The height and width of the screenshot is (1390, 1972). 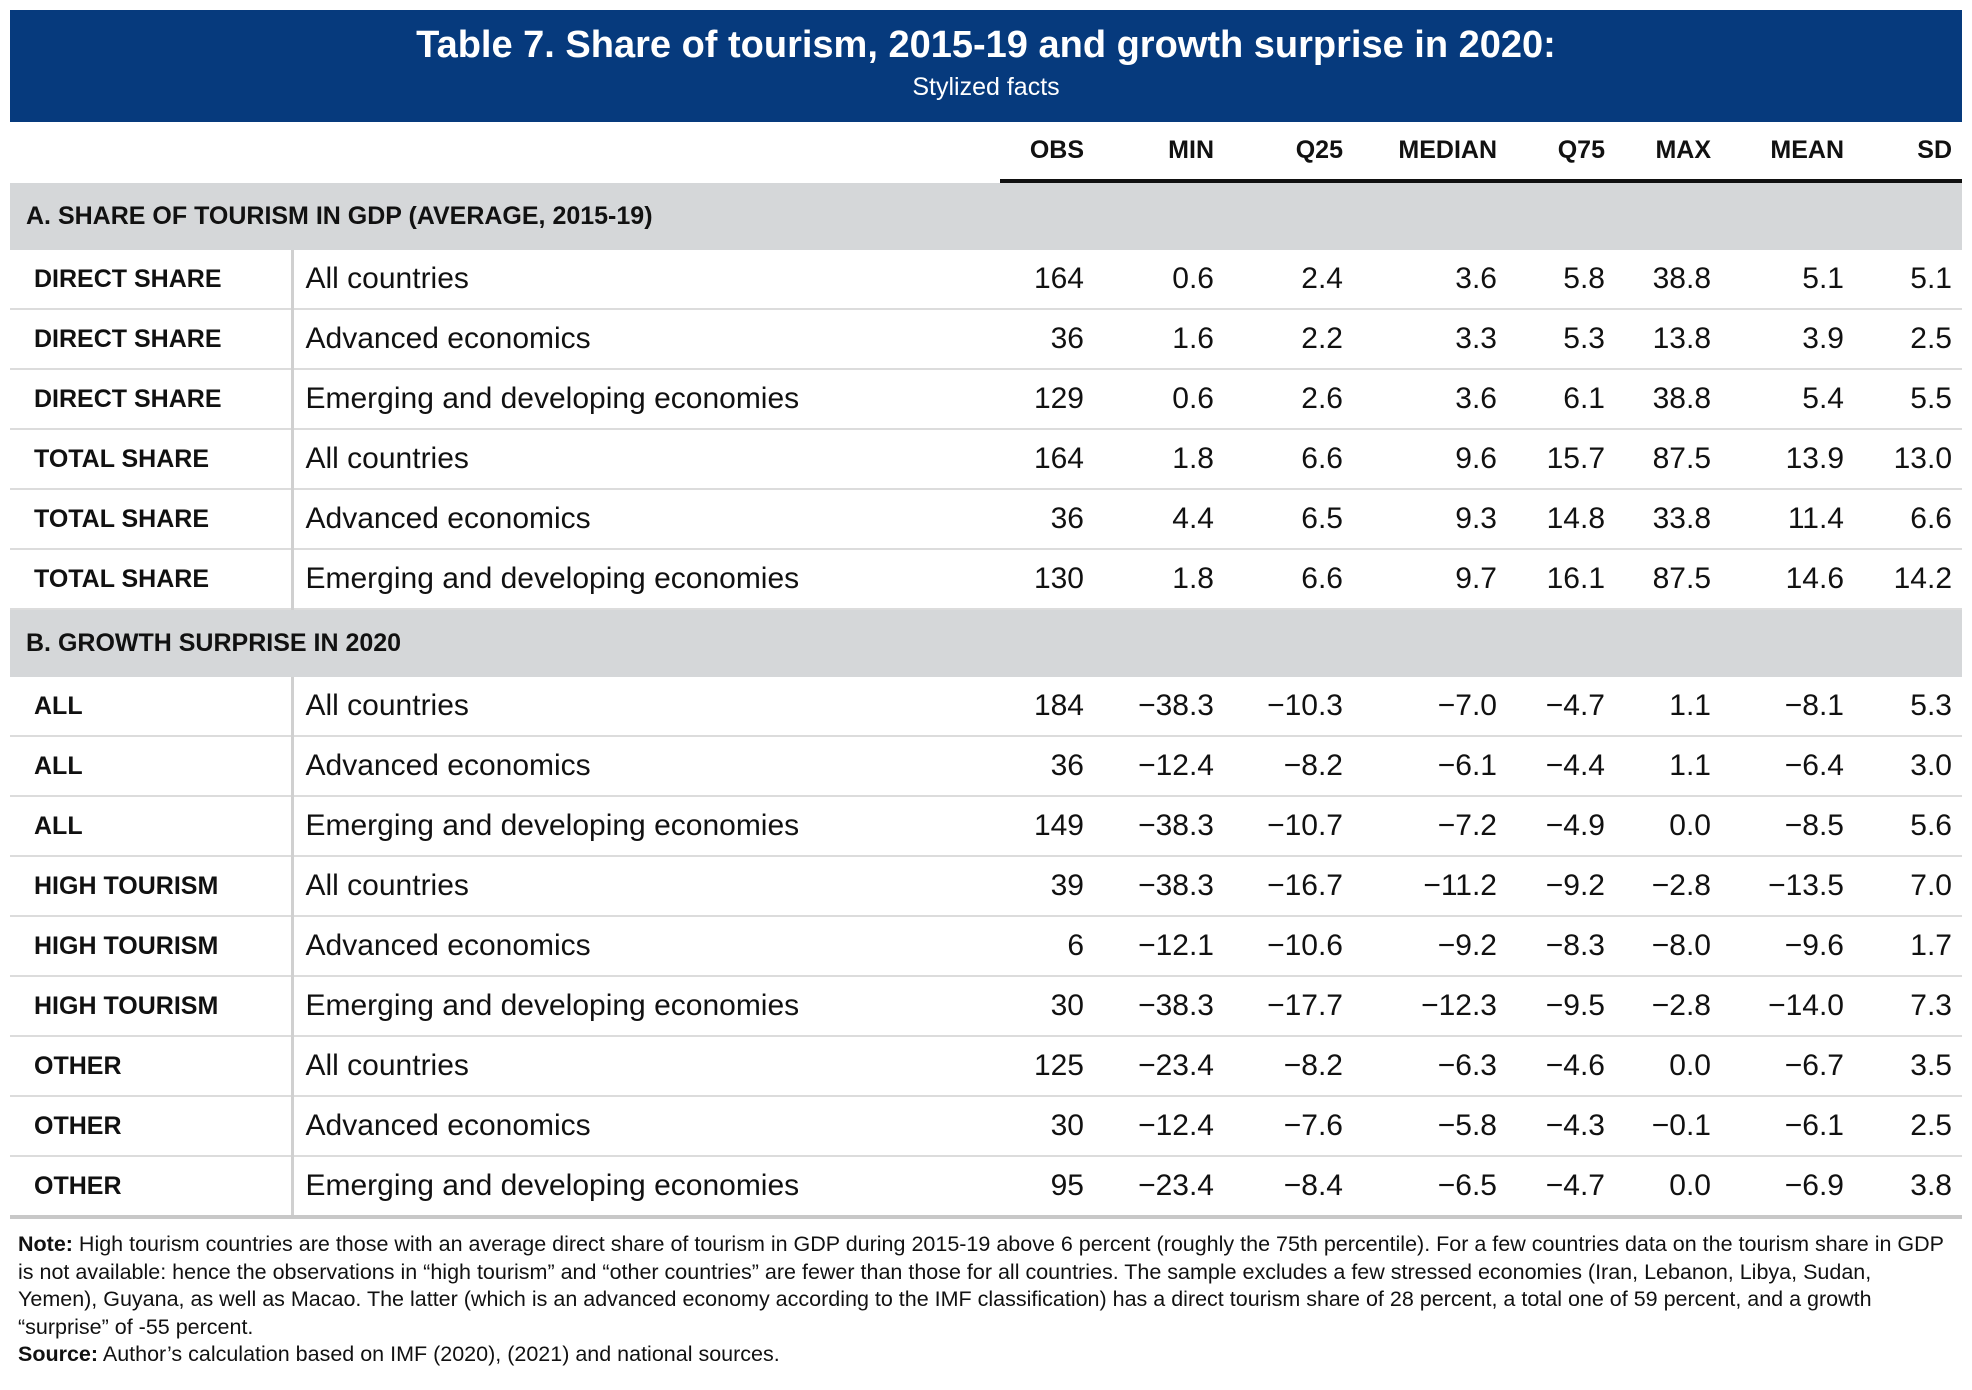 I want to click on cell: −8.5, so click(x=1787, y=826).